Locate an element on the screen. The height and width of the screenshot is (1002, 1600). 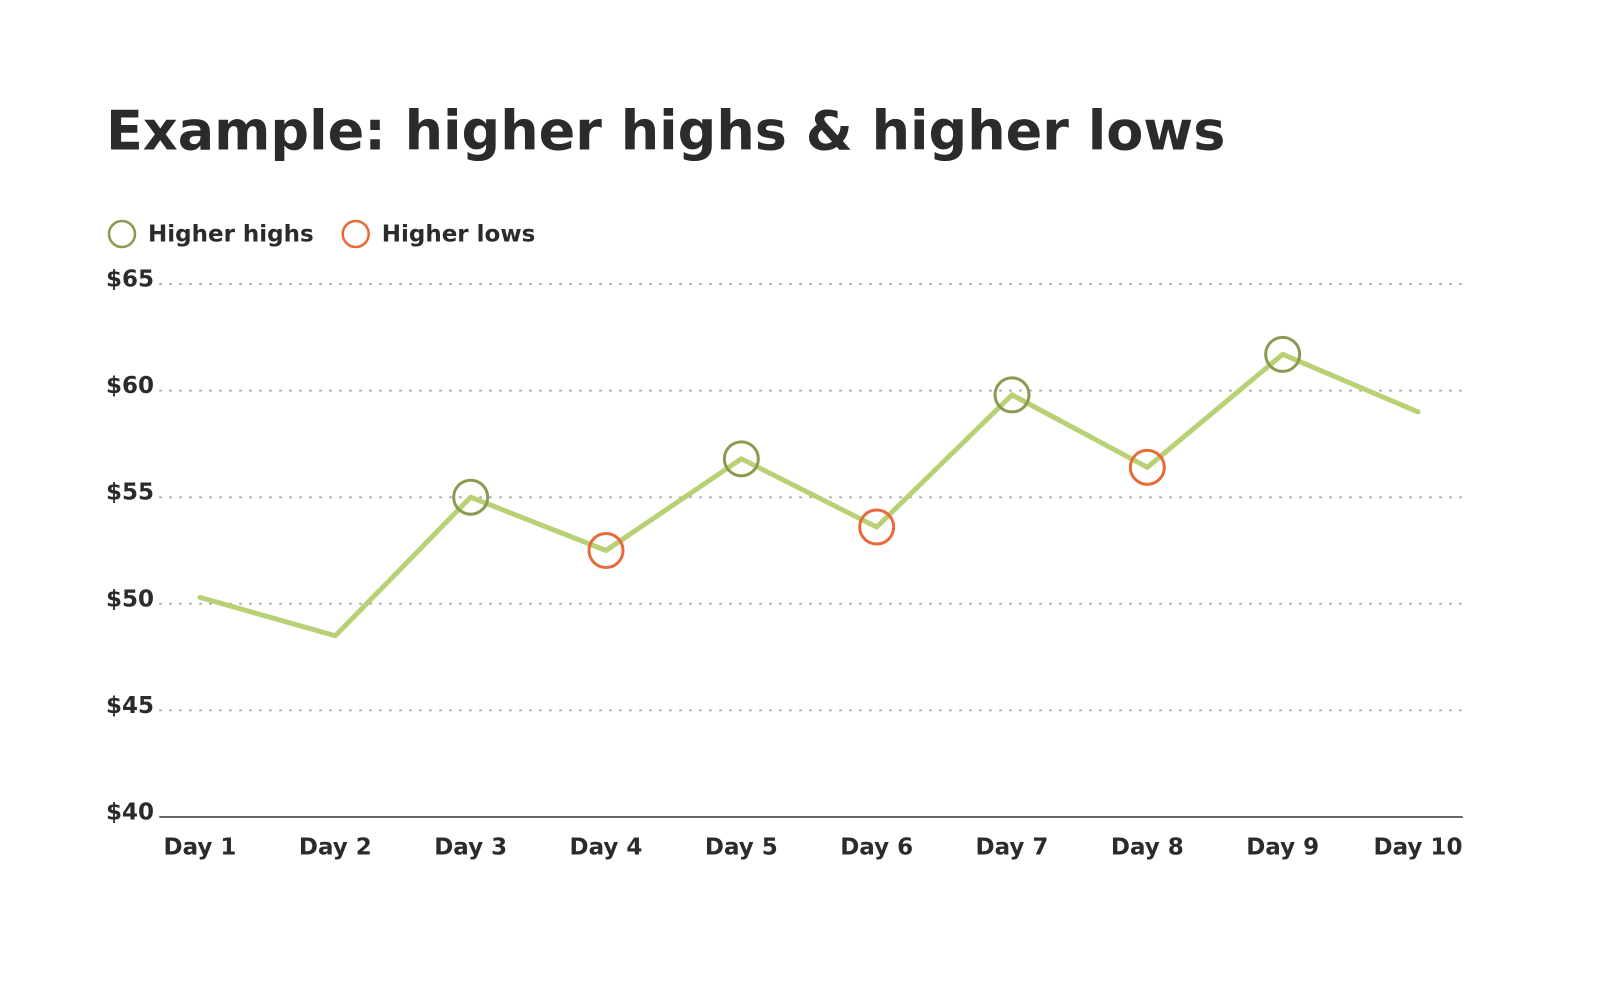
x-tick-label: Day 4 is located at coordinates (606, 848).